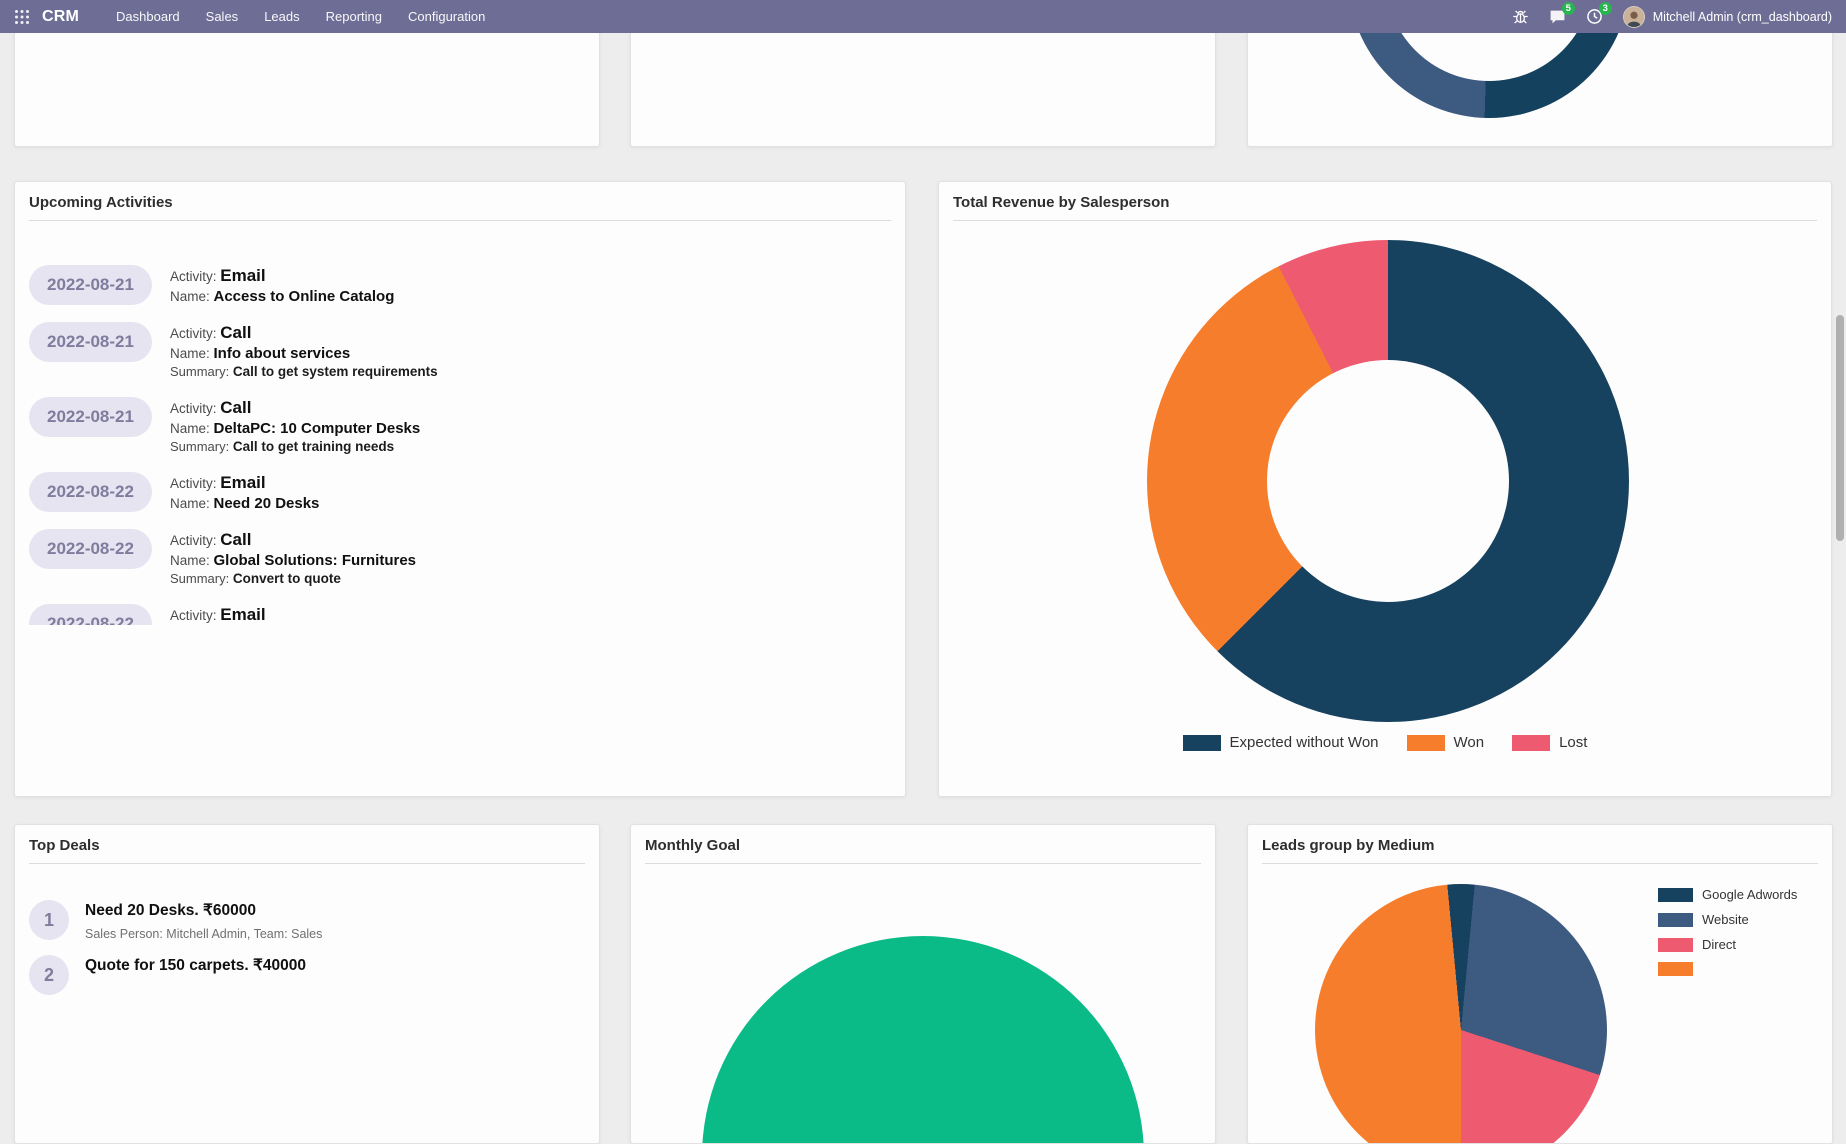 The width and height of the screenshot is (1846, 1144). What do you see at coordinates (61, 16) in the screenshot?
I see `app-name: CRM` at bounding box center [61, 16].